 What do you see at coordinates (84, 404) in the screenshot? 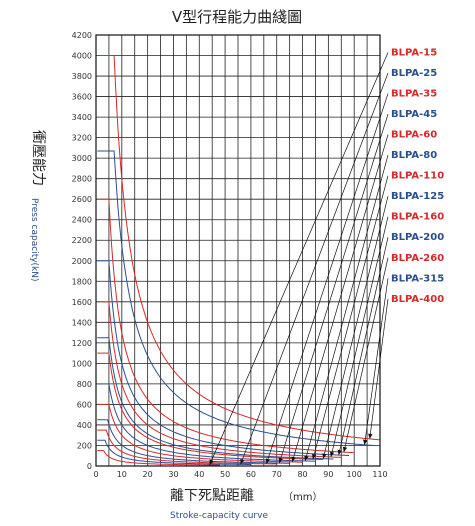
I see `y-tick-label: 600` at bounding box center [84, 404].